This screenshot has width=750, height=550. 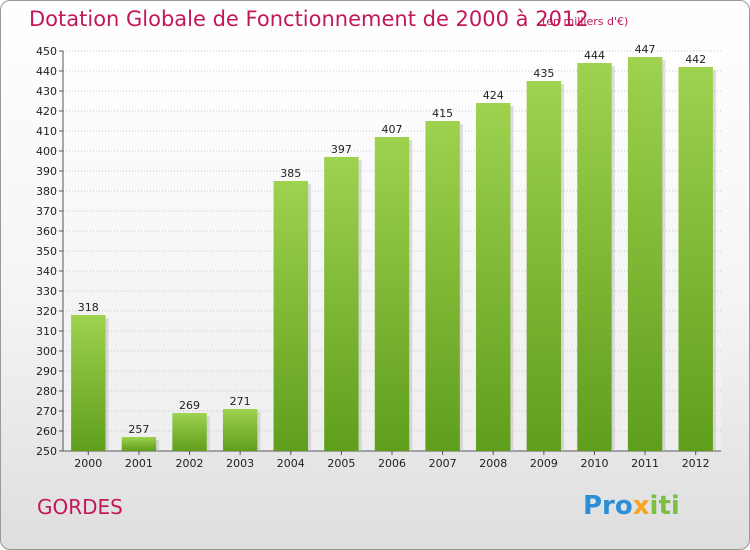 I want to click on x-tick-label: 2007, so click(x=443, y=463).